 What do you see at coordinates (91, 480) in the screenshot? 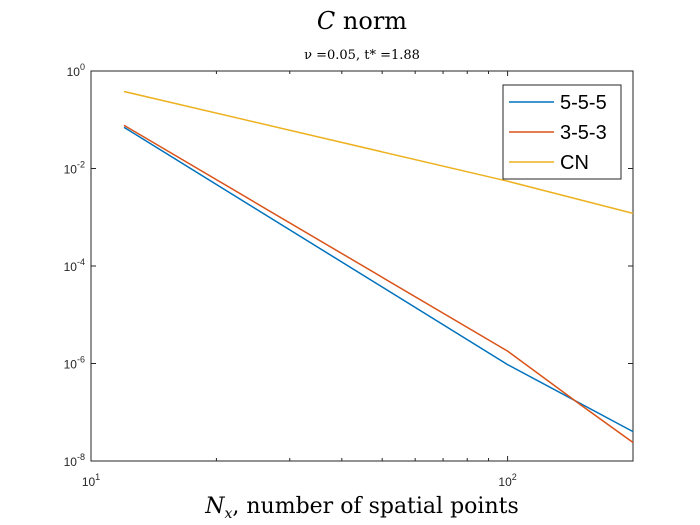
I see `x-tick-label: 10¹` at bounding box center [91, 480].